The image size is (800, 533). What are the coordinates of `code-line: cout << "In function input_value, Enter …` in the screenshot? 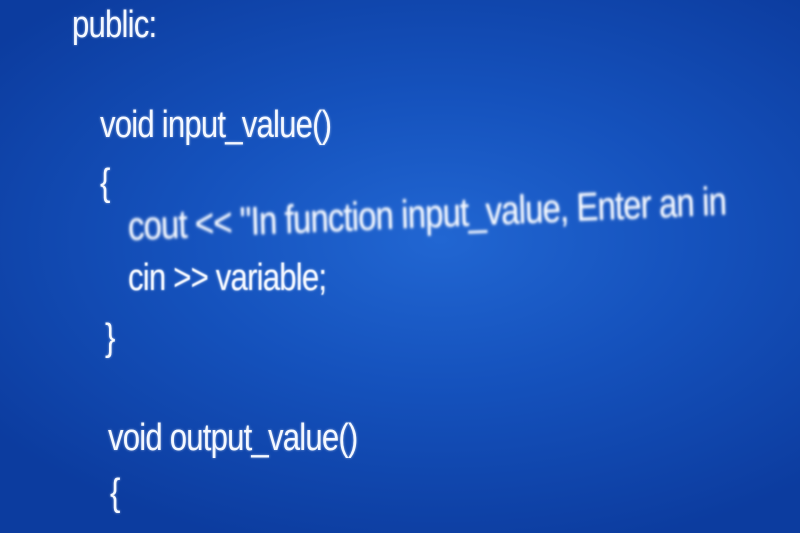 It's located at (427, 214).